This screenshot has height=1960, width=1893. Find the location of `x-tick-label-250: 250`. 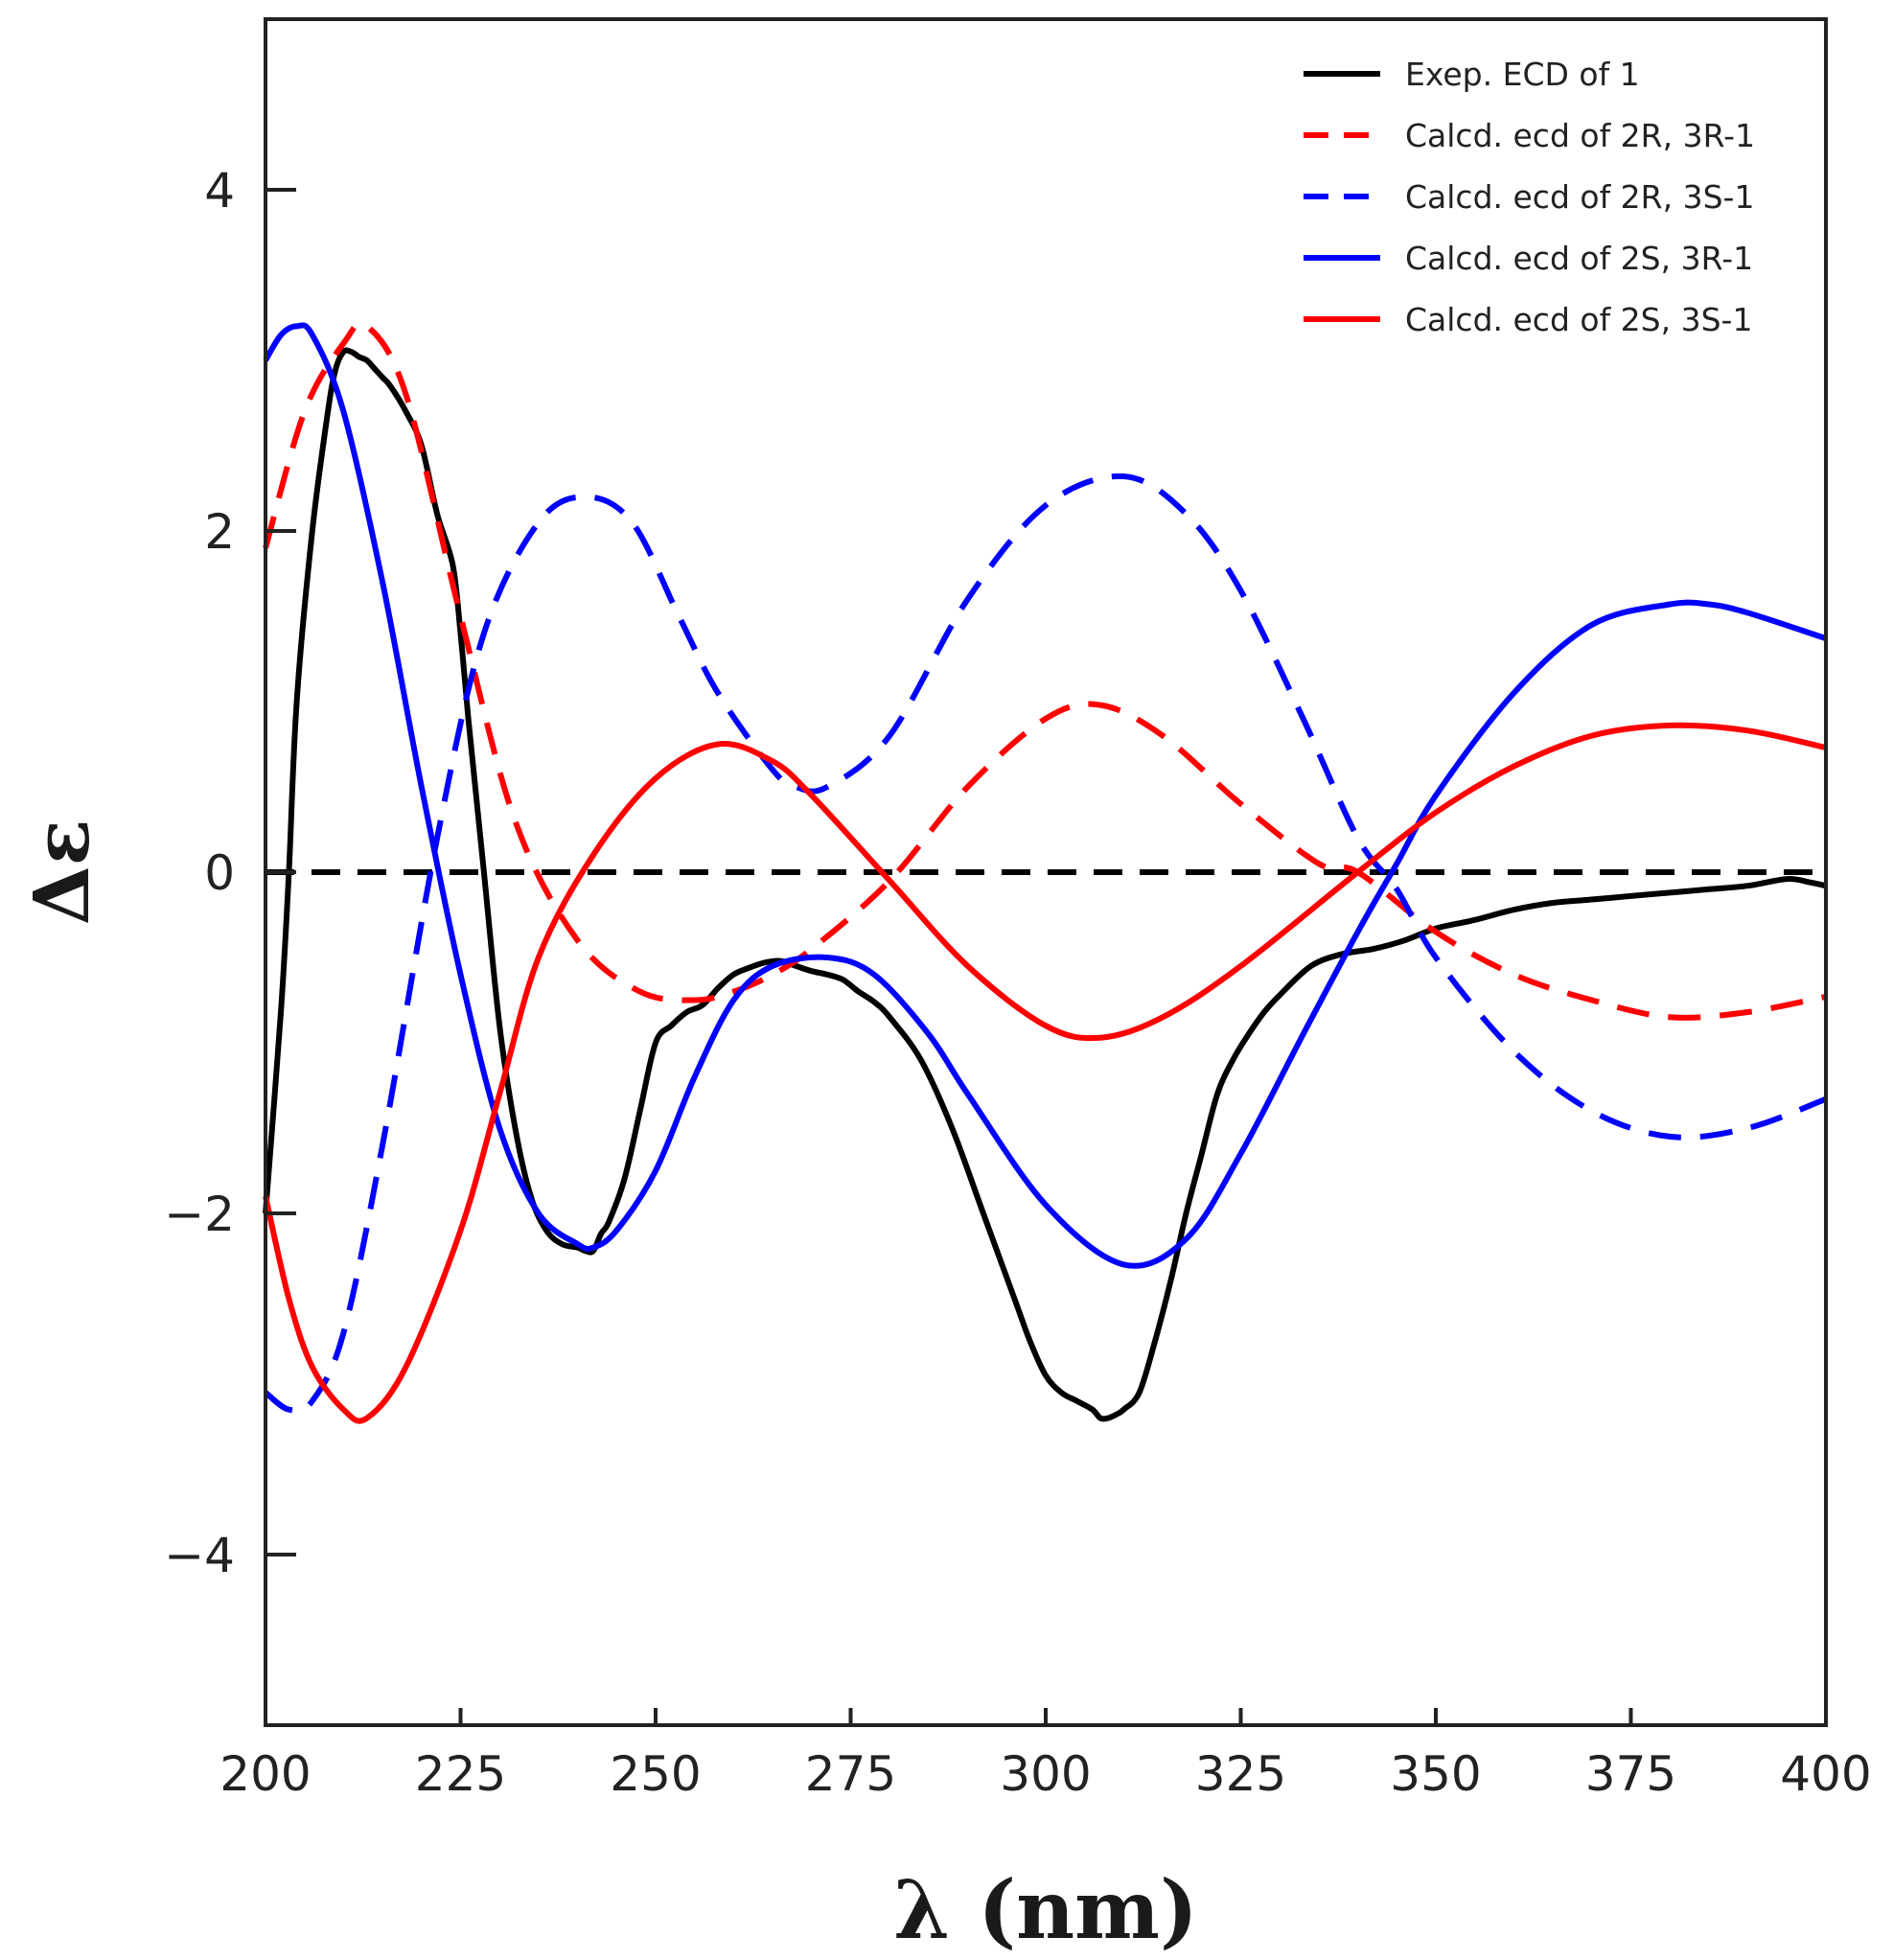

x-tick-label-250: 250 is located at coordinates (655, 1774).